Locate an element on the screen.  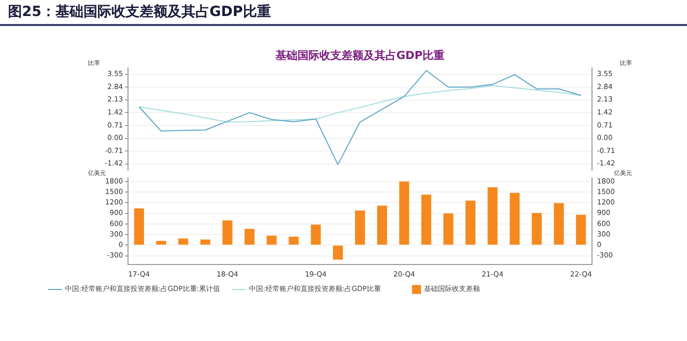
chart-subtitle: 基础国际收支差额及其占GDP比重 is located at coordinates (360, 55).